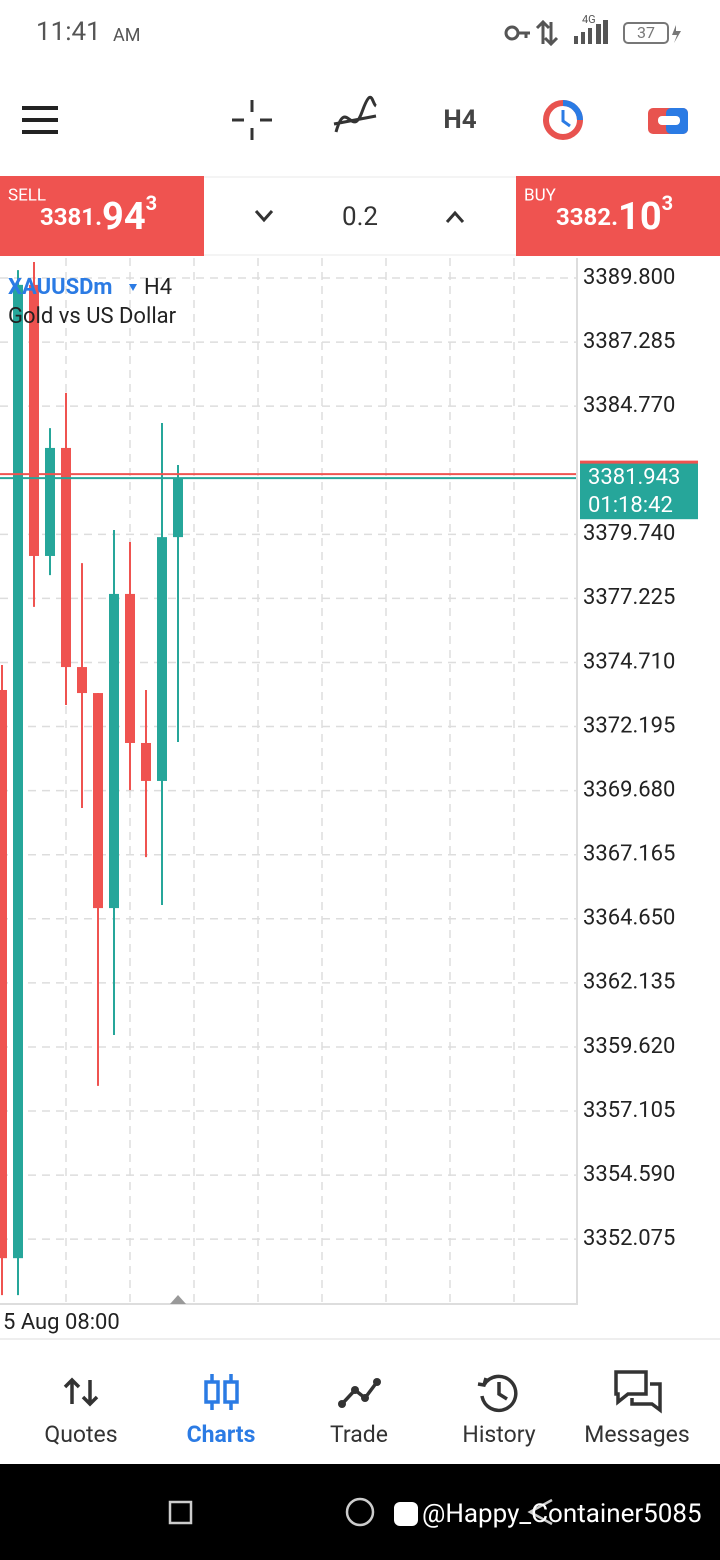 This screenshot has width=720, height=1560. Describe the element at coordinates (459, 120) in the screenshot. I see `timeframe-button: H4` at that location.